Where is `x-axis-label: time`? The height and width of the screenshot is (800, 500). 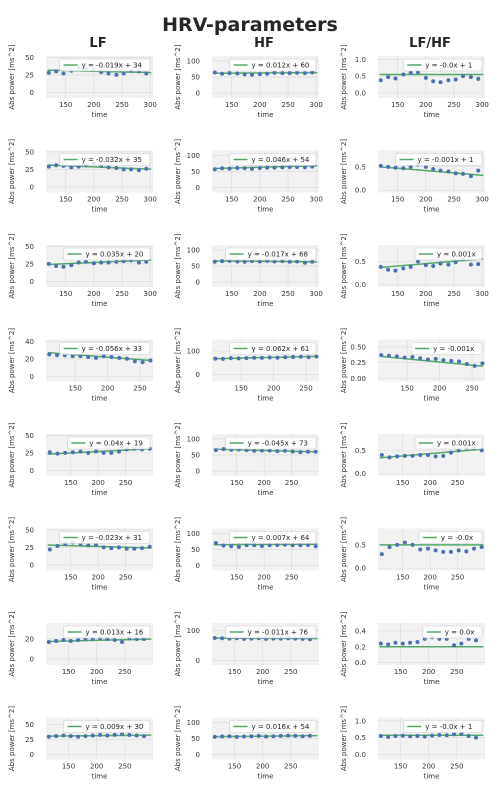
x-axis-label: time is located at coordinates (266, 777).